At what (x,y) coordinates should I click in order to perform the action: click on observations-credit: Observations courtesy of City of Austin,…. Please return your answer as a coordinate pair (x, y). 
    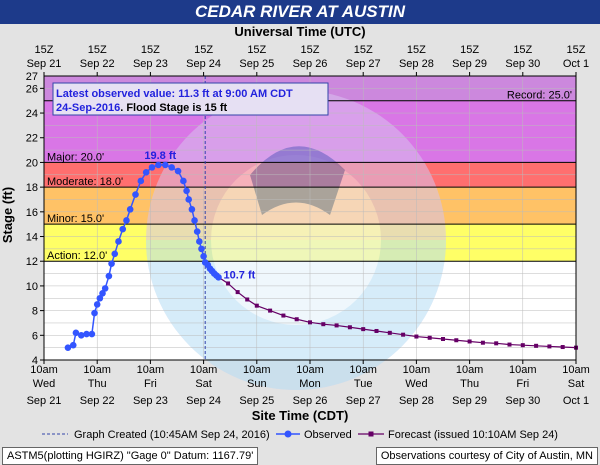
    Looking at the image, I should click on (486, 456).